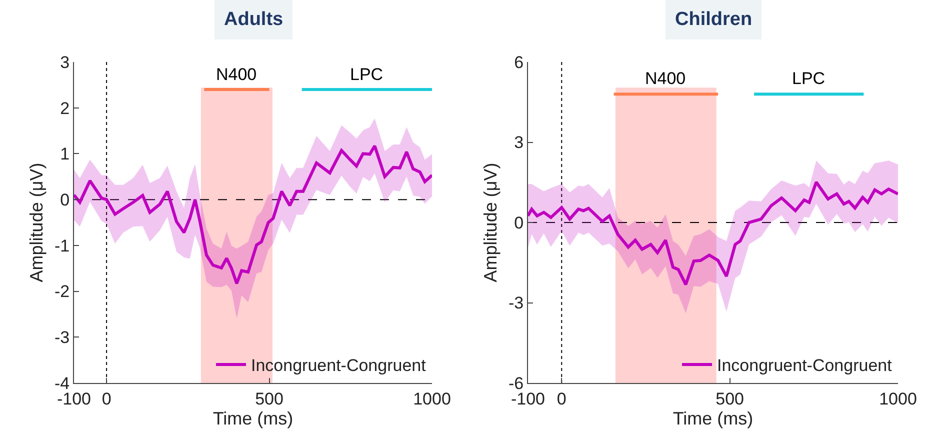 The image size is (933, 447). I want to click on y-tick-label: -2, so click(62, 292).